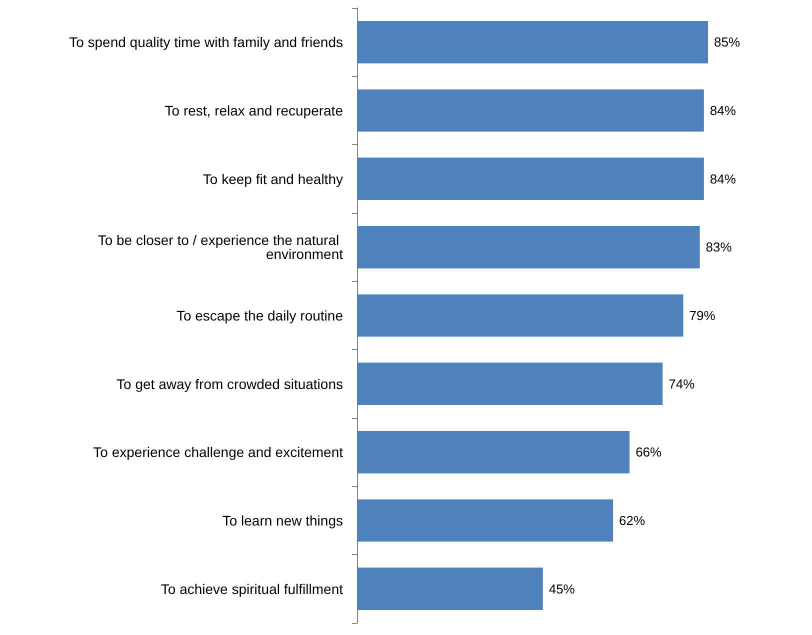 The image size is (812, 635). I want to click on data-label: 85%, so click(727, 42).